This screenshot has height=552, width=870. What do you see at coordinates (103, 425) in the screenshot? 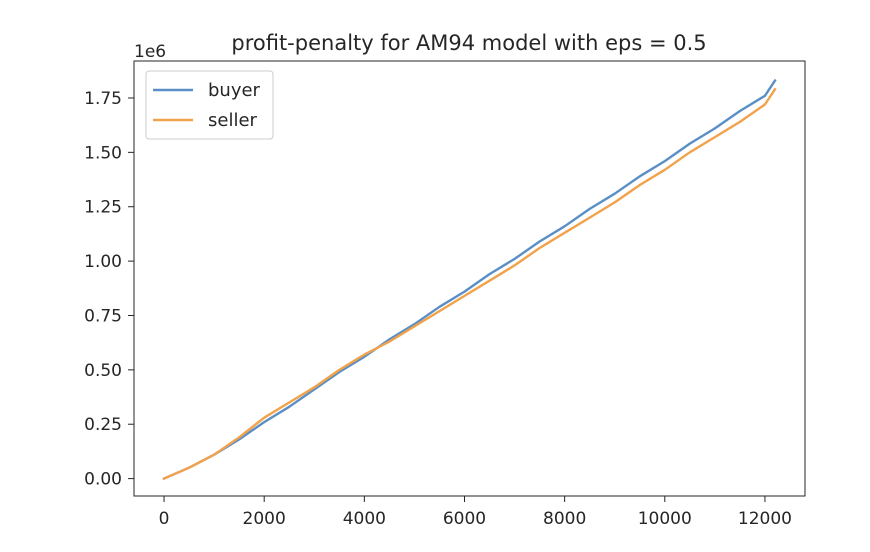
I see `y-tick-label: 0.25` at bounding box center [103, 425].